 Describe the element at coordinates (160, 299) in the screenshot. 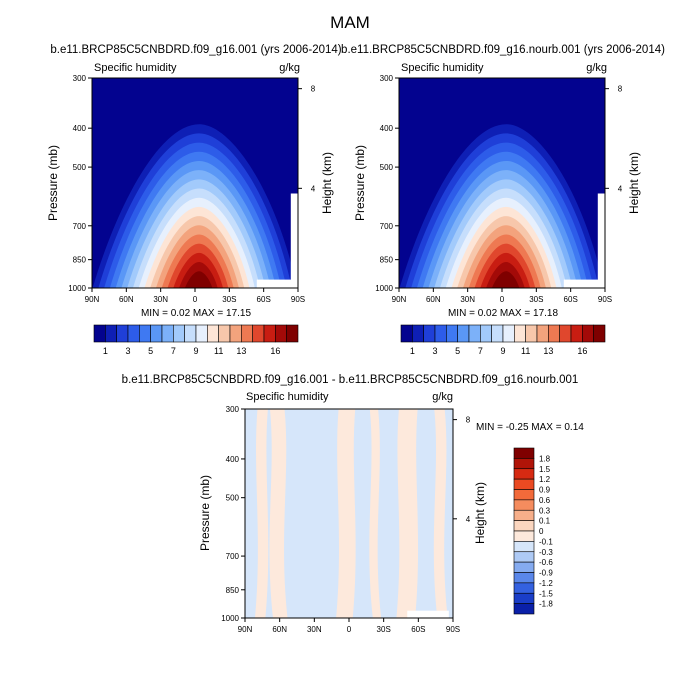

I see `x-tick-label: 30N` at that location.